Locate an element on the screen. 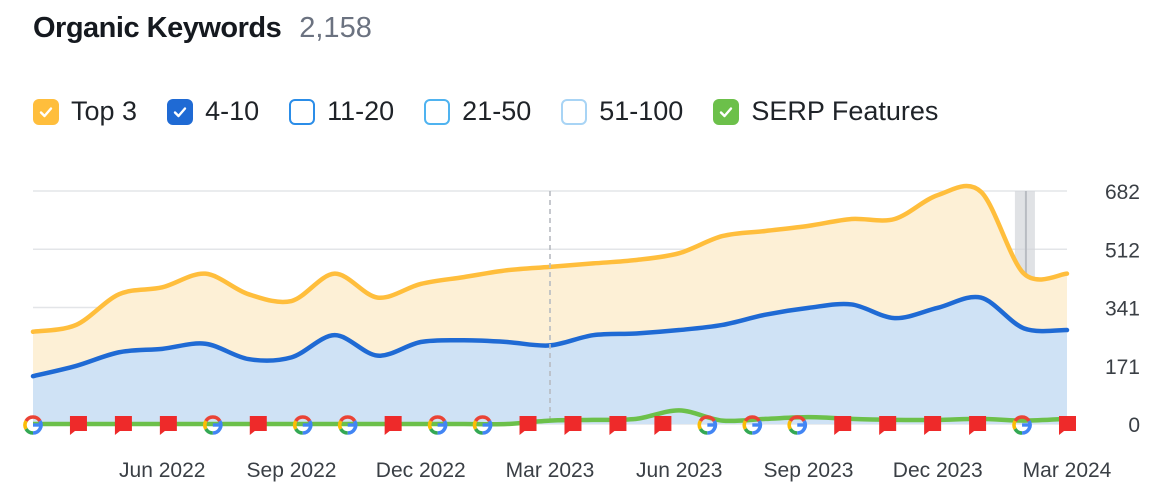  legend-item-21-50: 21-50 is located at coordinates (477, 111).